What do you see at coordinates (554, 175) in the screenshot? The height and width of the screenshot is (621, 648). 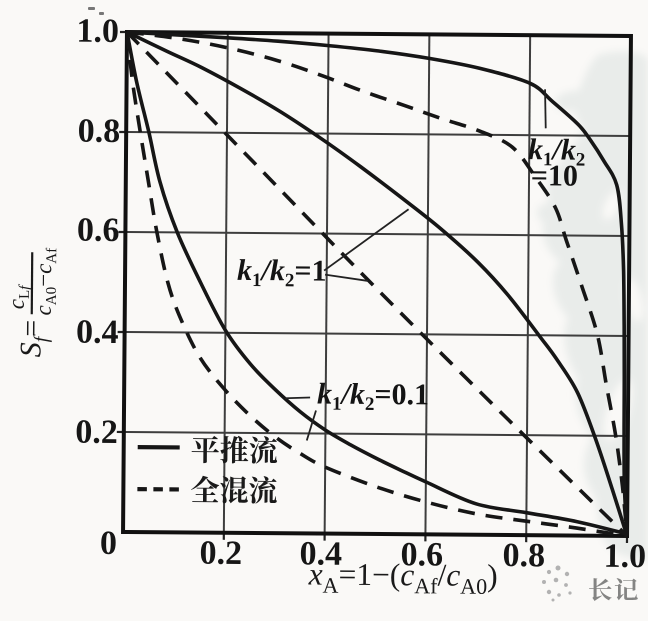 I see `svg-text: =10` at bounding box center [554, 175].